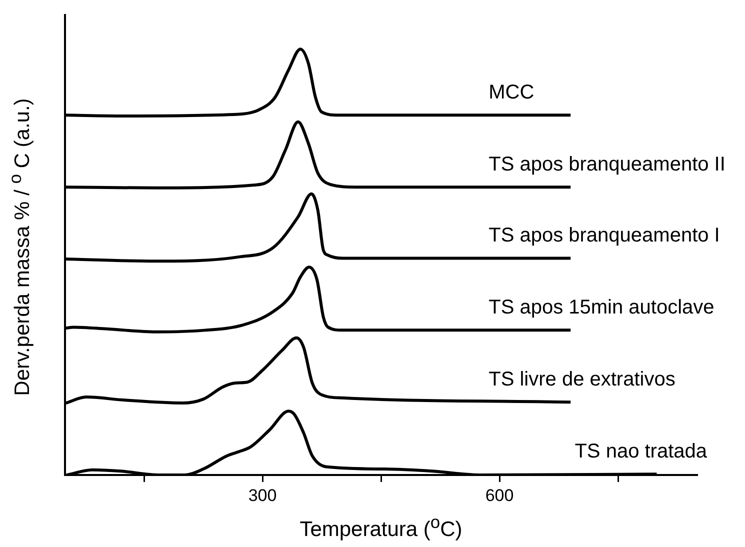  I want to click on series-label: TS nao tratada, so click(641, 451).